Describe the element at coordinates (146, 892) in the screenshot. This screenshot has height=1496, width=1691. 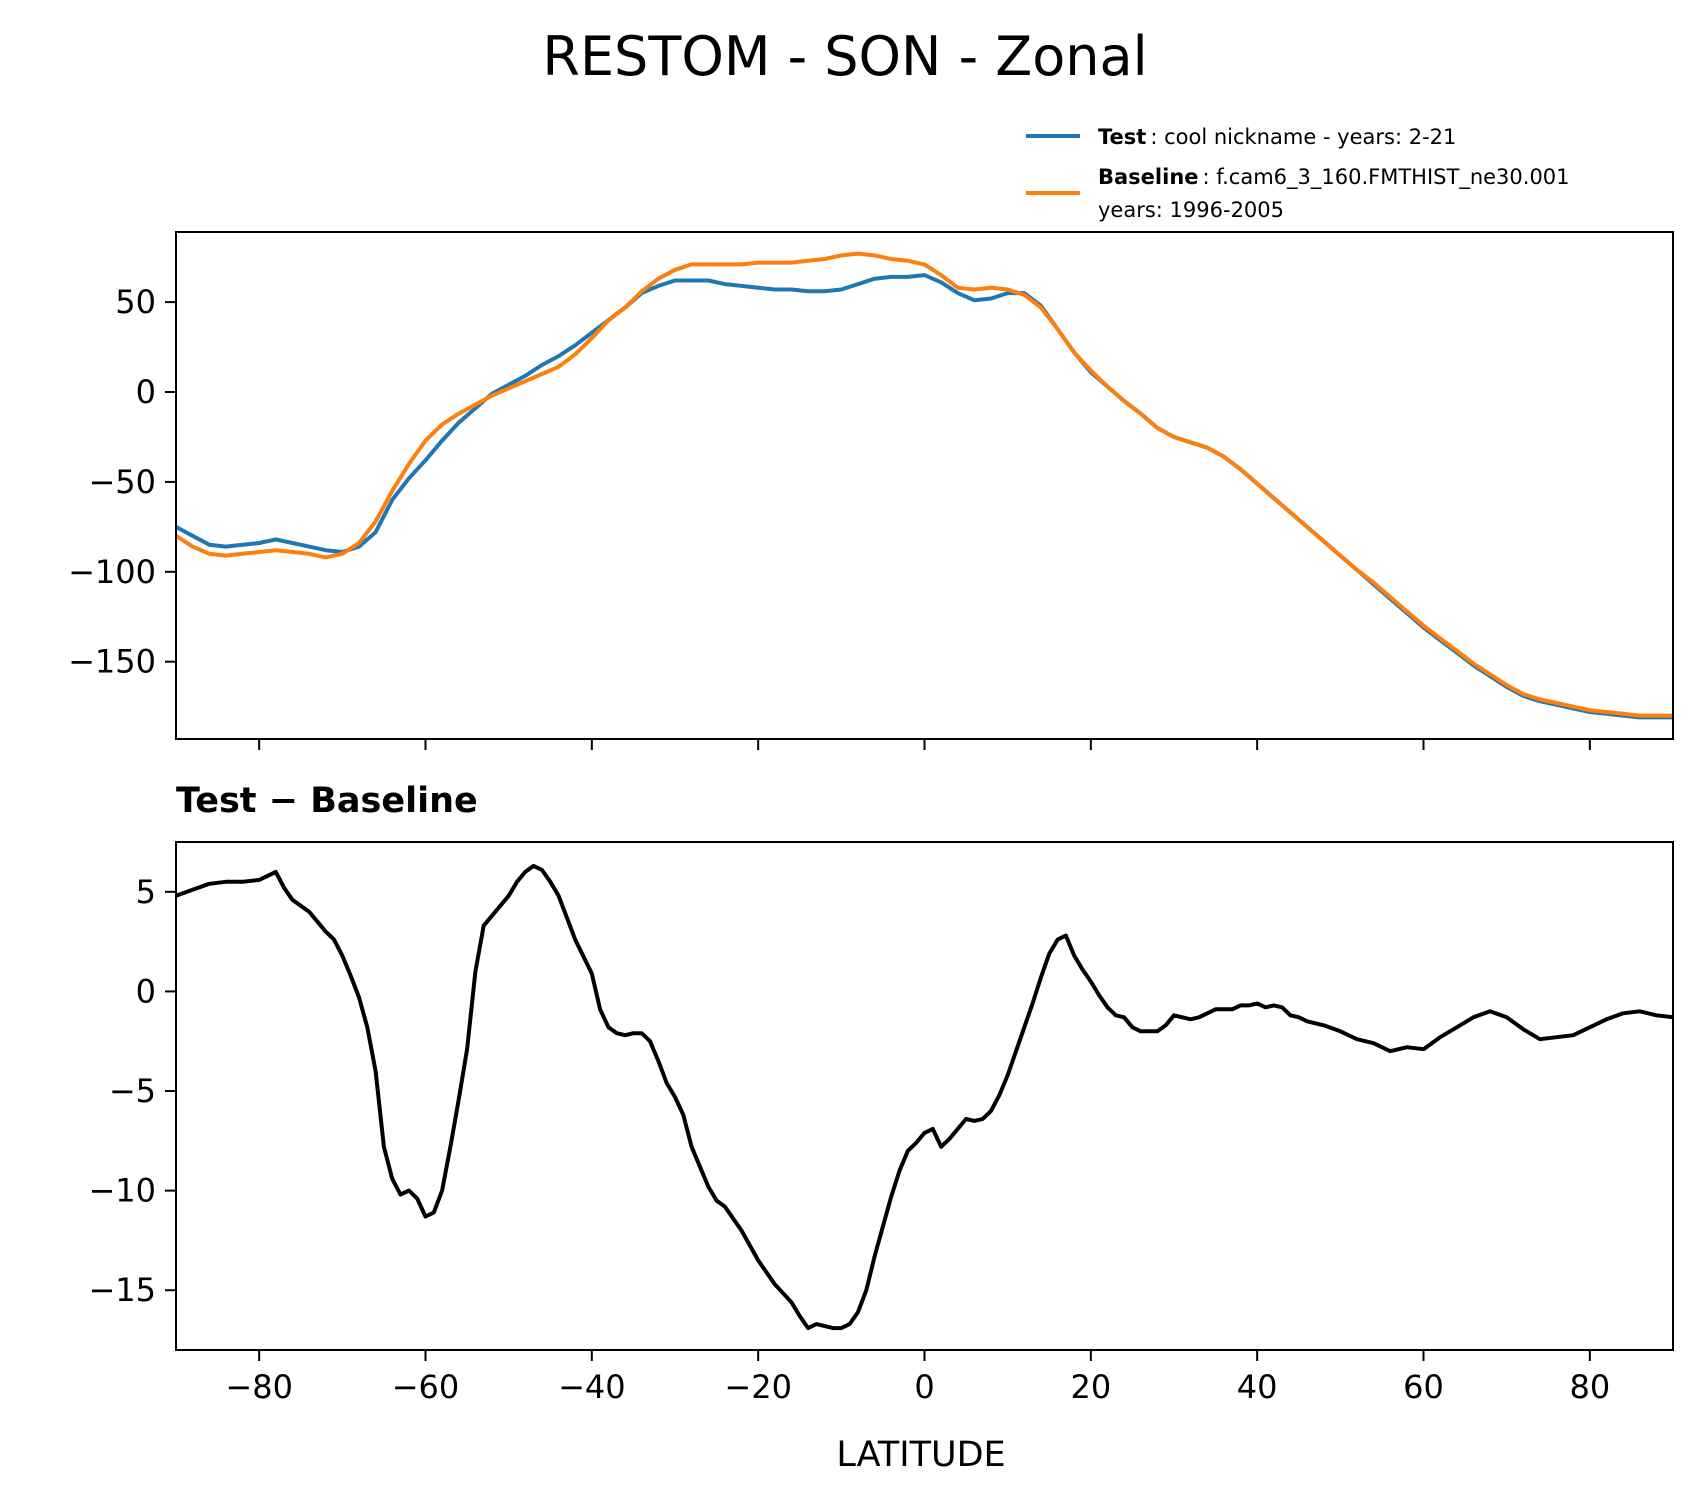
I see `y-tick-label: 5` at that location.